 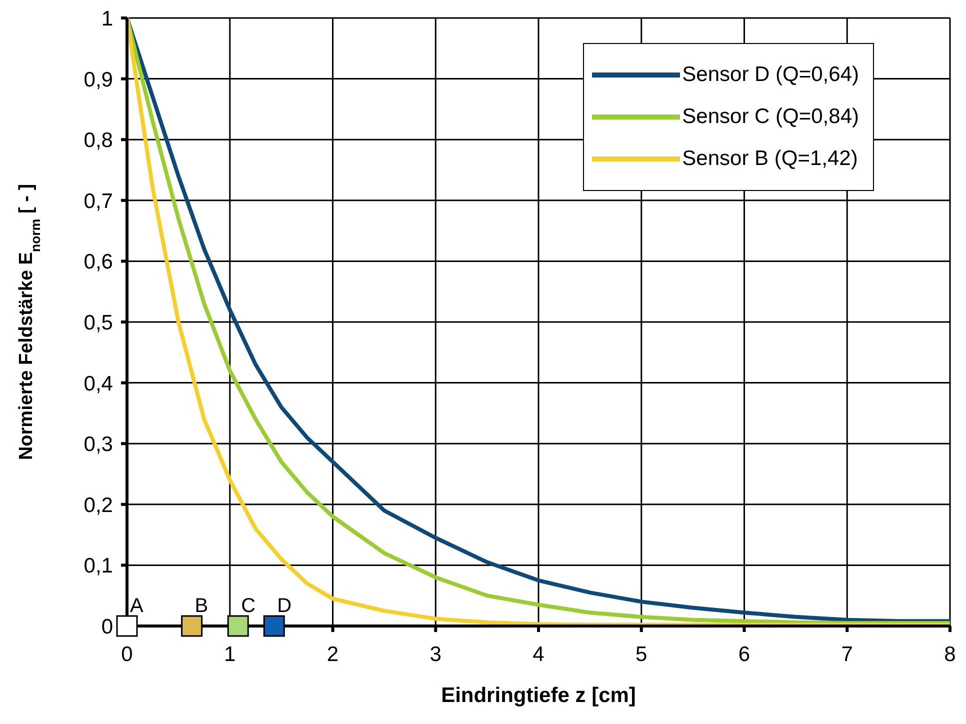 I want to click on y-tick-label: 0,8, so click(x=98, y=140).